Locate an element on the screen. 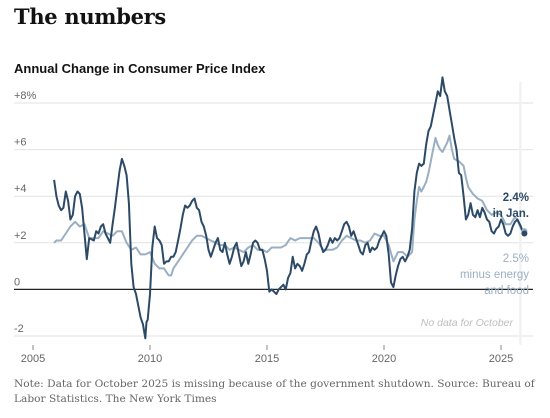 This screenshot has height=418, width=550. y-tick-label: -2 is located at coordinates (19, 329).